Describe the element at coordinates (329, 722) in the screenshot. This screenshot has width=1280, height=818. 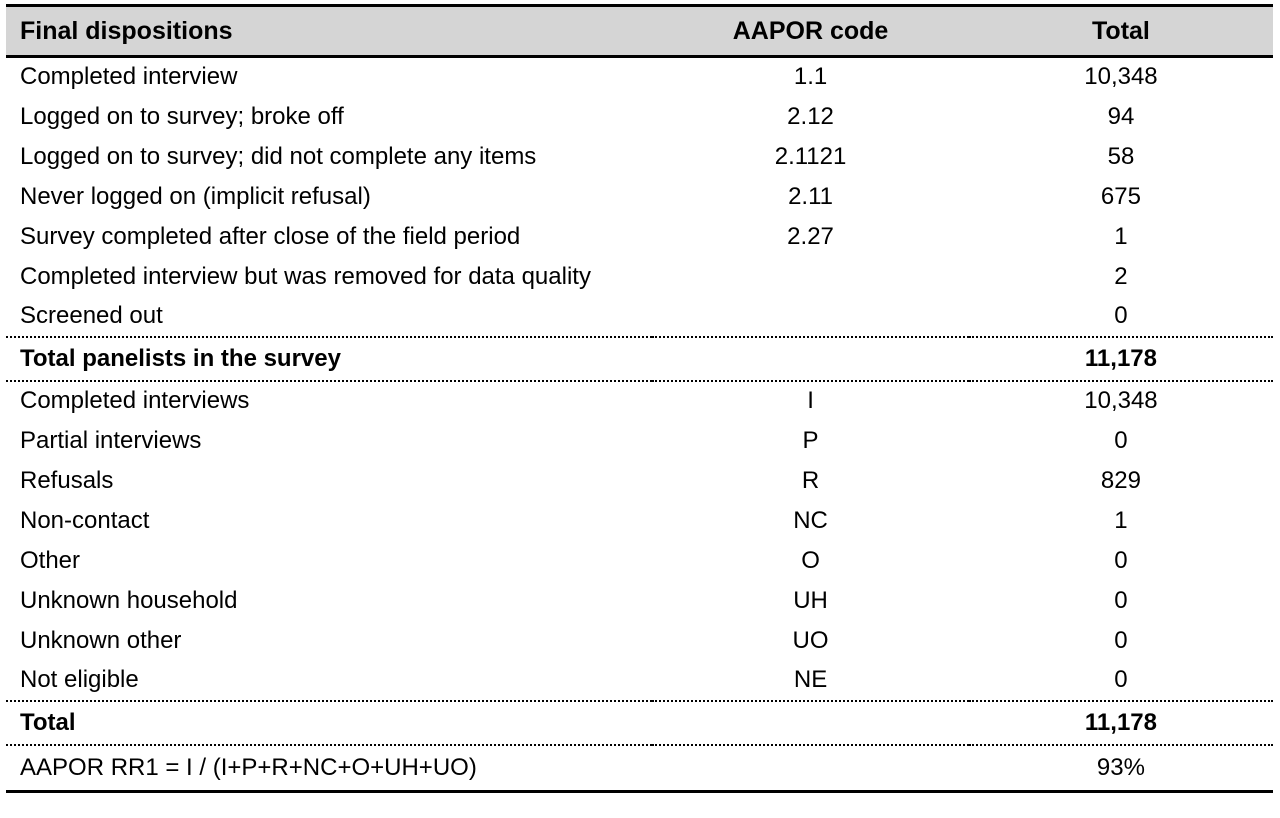
I see `summary-label: Total` at that location.